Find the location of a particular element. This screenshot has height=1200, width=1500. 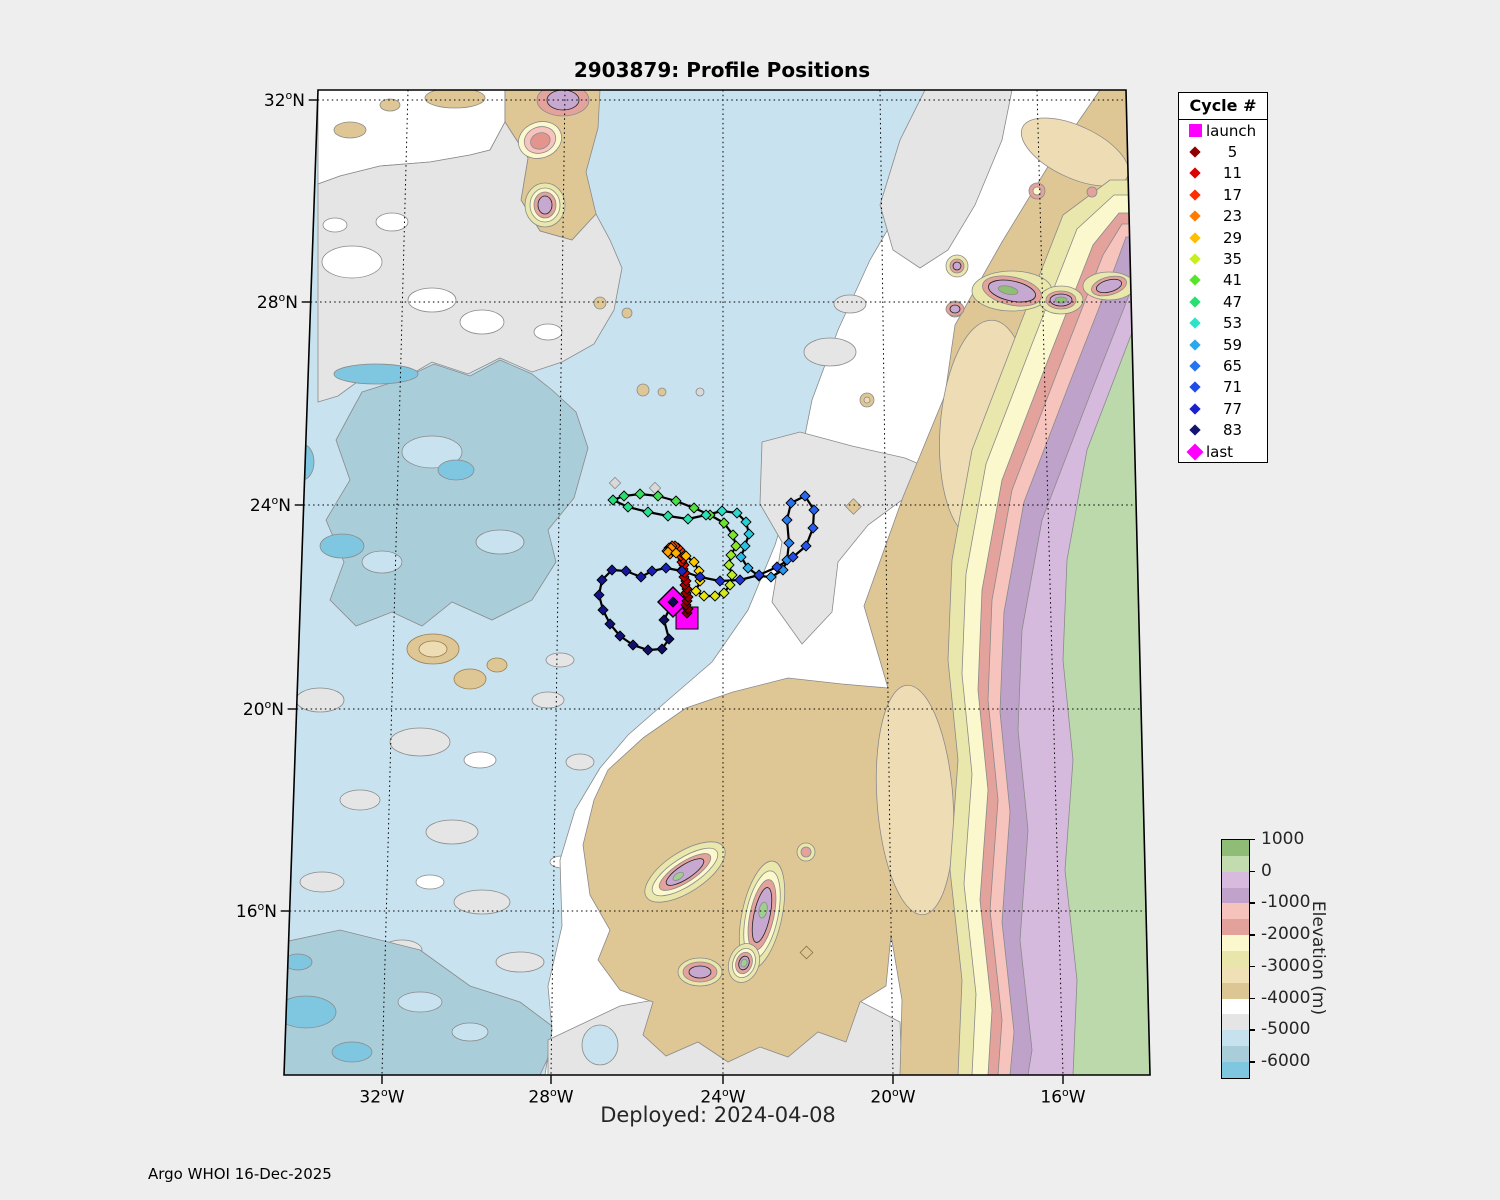

y-tick-label: 24oN is located at coordinates (270, 505).